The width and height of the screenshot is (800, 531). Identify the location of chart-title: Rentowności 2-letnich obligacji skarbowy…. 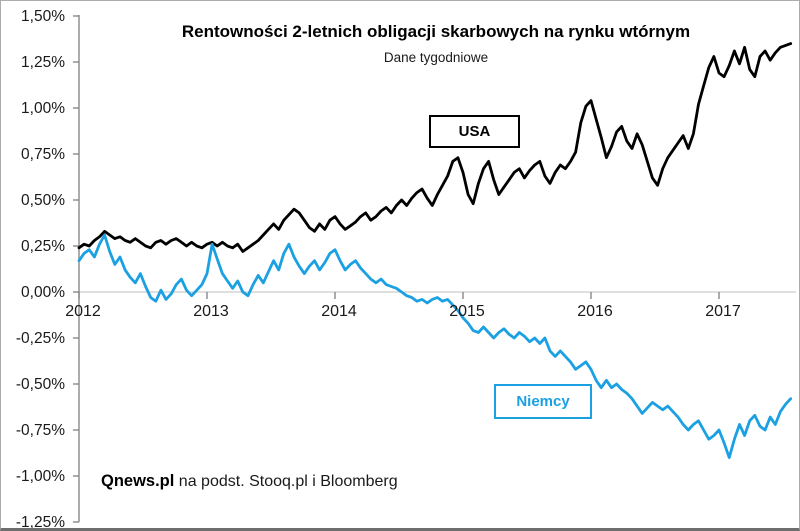
(436, 31).